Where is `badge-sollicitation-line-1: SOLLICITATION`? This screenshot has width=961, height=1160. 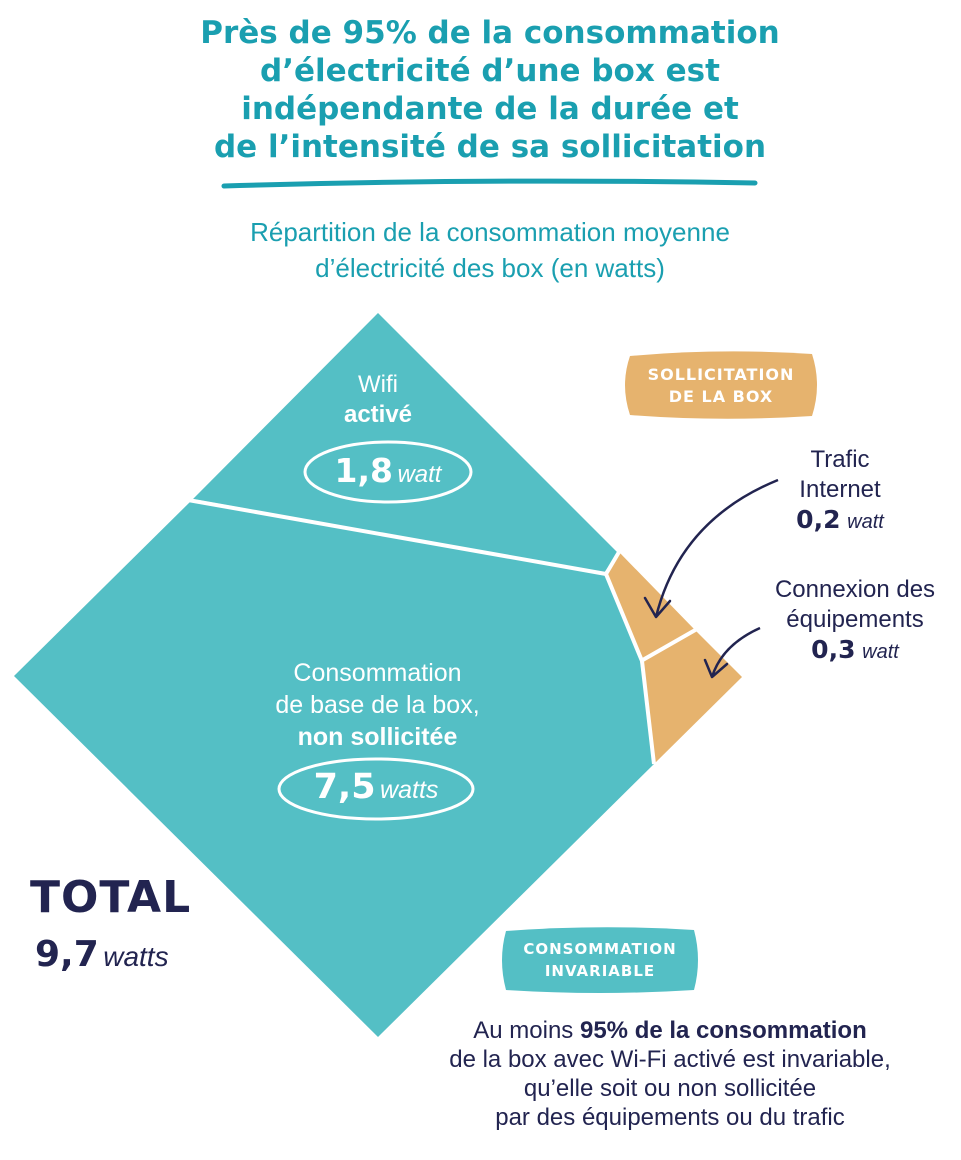
badge-sollicitation-line-1: SOLLICITATION is located at coordinates (721, 374).